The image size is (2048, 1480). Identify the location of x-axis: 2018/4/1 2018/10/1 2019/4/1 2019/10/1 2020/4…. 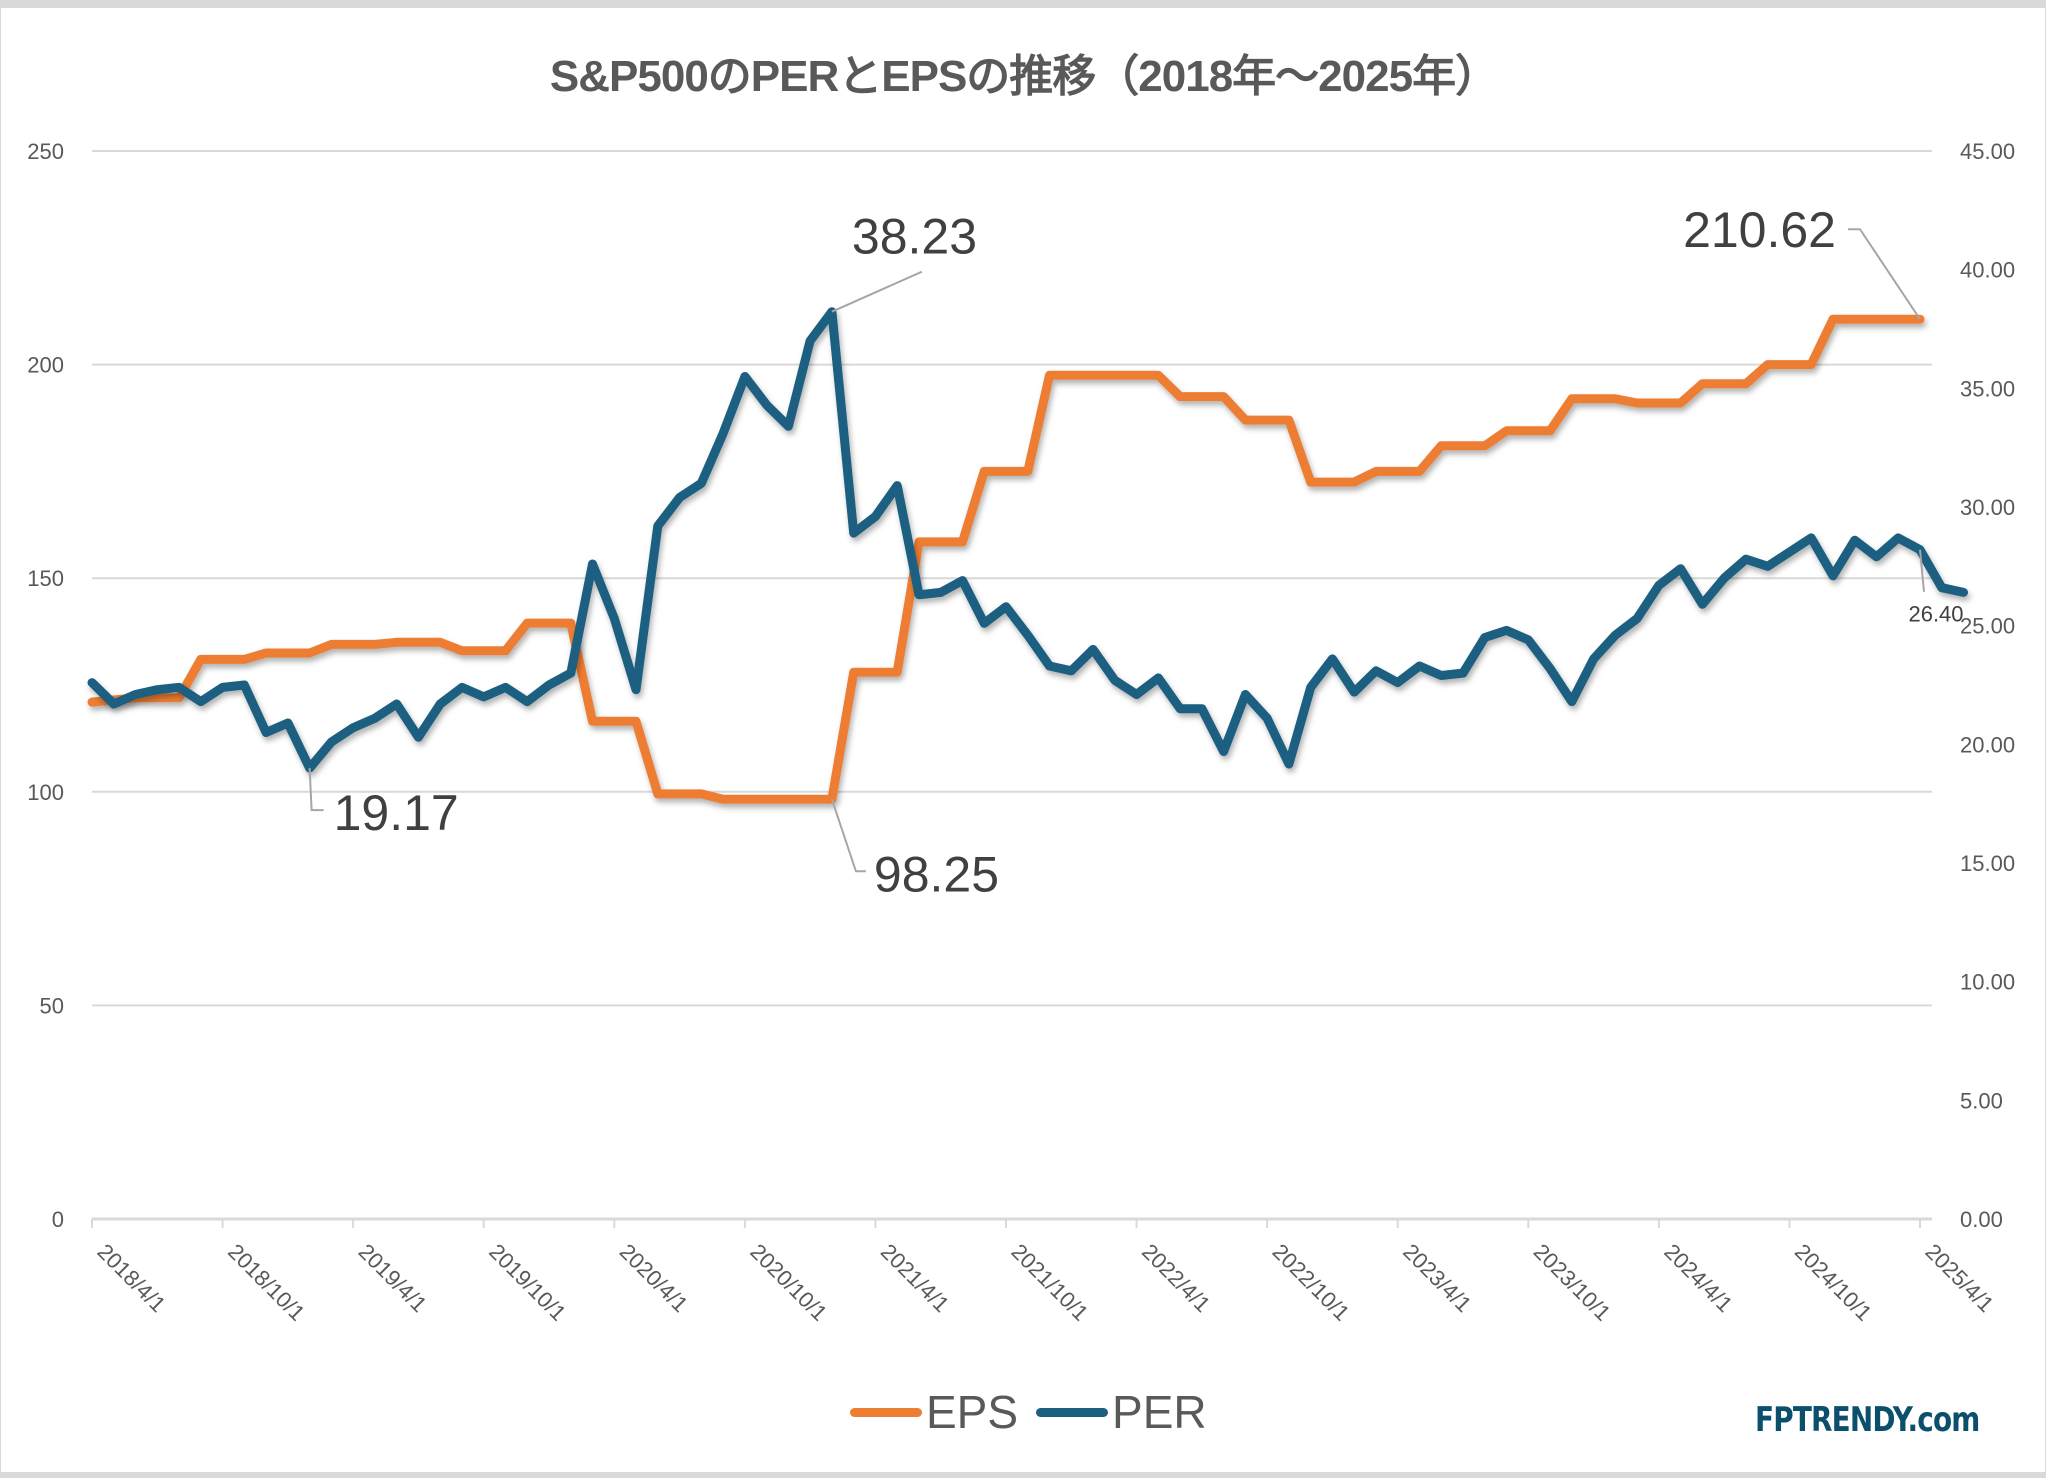
(1045, 1271).